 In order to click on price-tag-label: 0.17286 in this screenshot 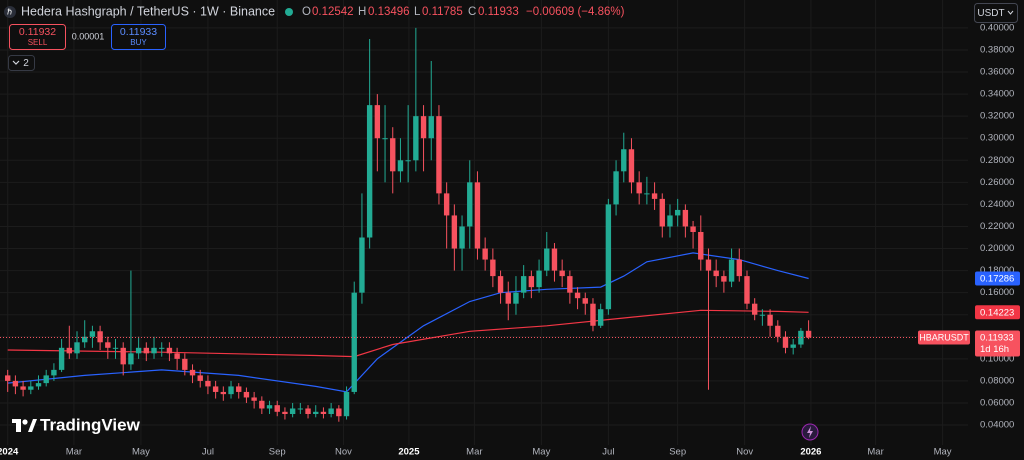, I will do `click(997, 278)`.